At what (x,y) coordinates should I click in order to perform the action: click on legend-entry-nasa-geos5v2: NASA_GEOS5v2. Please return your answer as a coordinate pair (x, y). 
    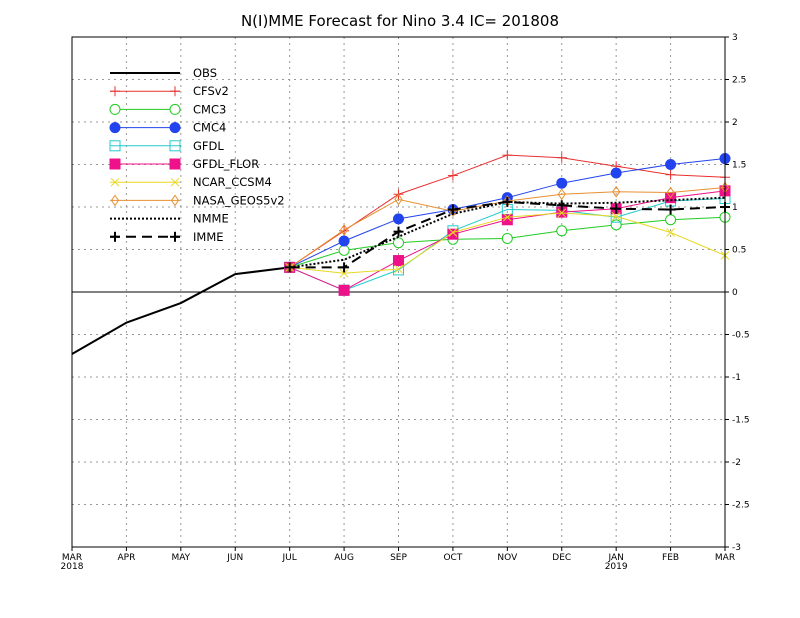
    Looking at the image, I should click on (197, 200).